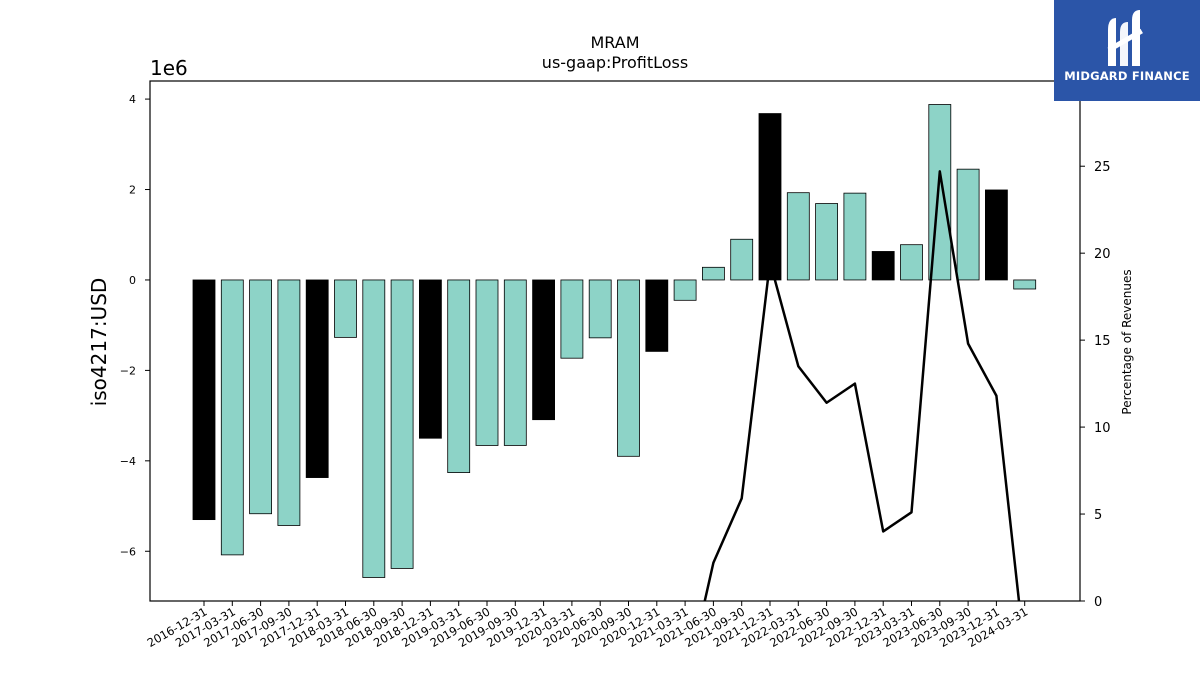 This screenshot has width=1200, height=675. I want to click on y-axis-label: iso4217:USD, so click(99, 342).